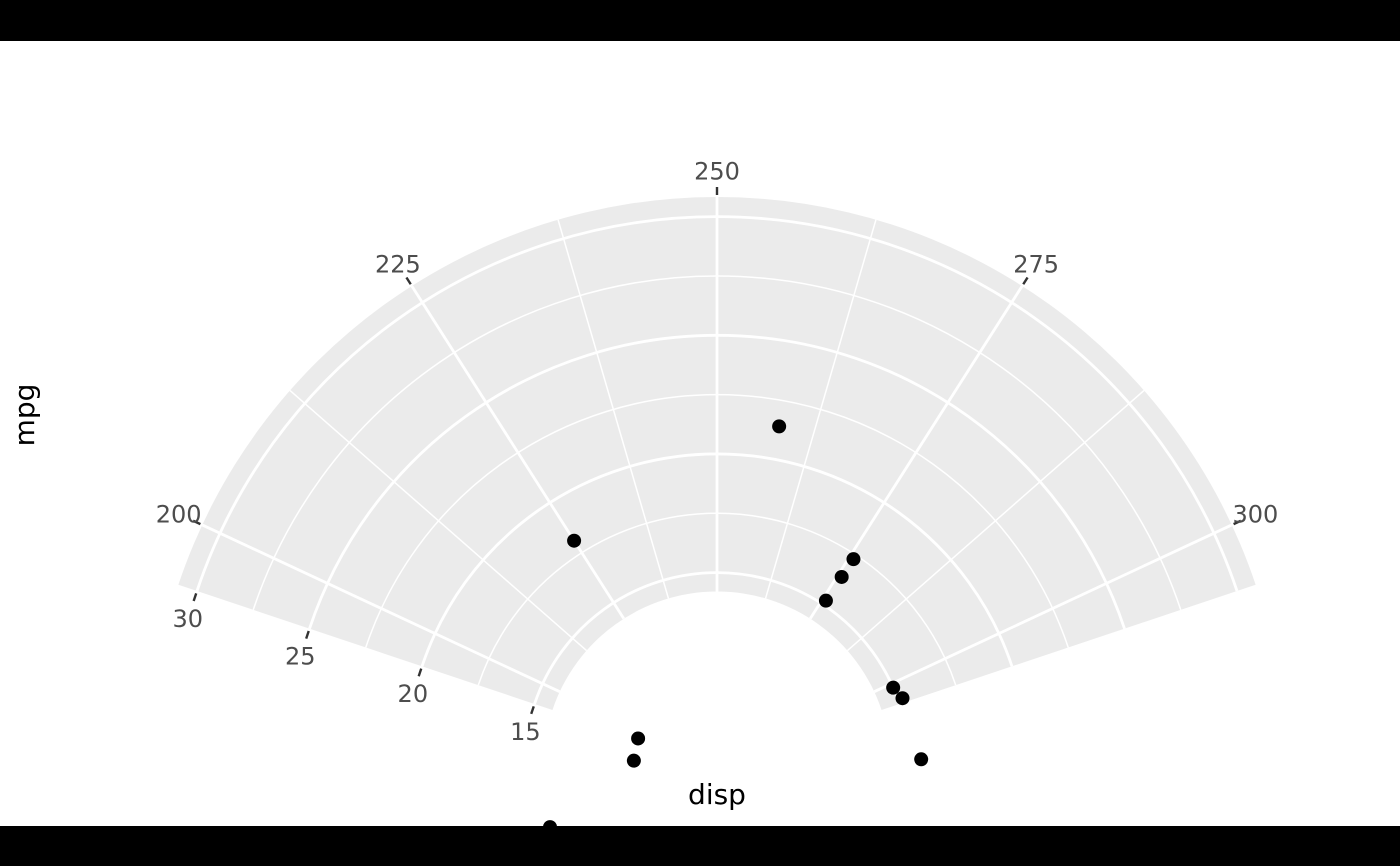 The height and width of the screenshot is (866, 1400). Describe the element at coordinates (179, 514) in the screenshot. I see `theta-tick-label: 200` at that location.